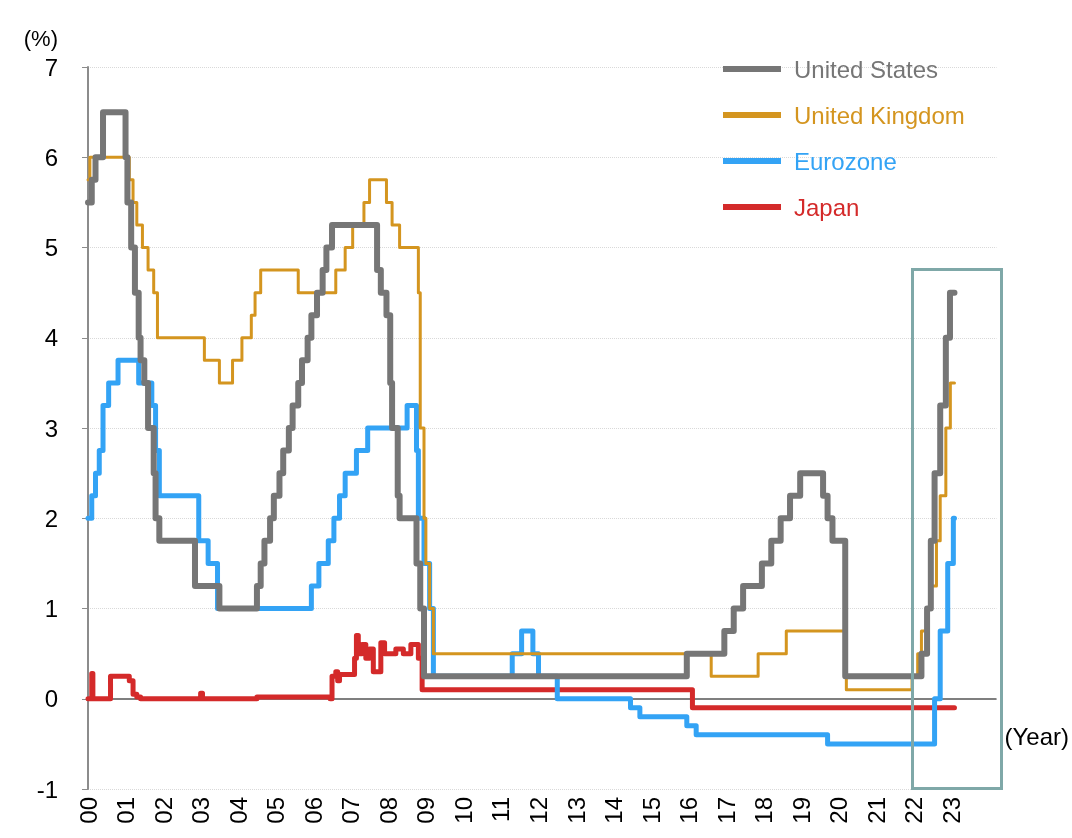 This screenshot has height=838, width=1072. What do you see at coordinates (201, 810) in the screenshot?
I see `x-tick-label: 03` at bounding box center [201, 810].